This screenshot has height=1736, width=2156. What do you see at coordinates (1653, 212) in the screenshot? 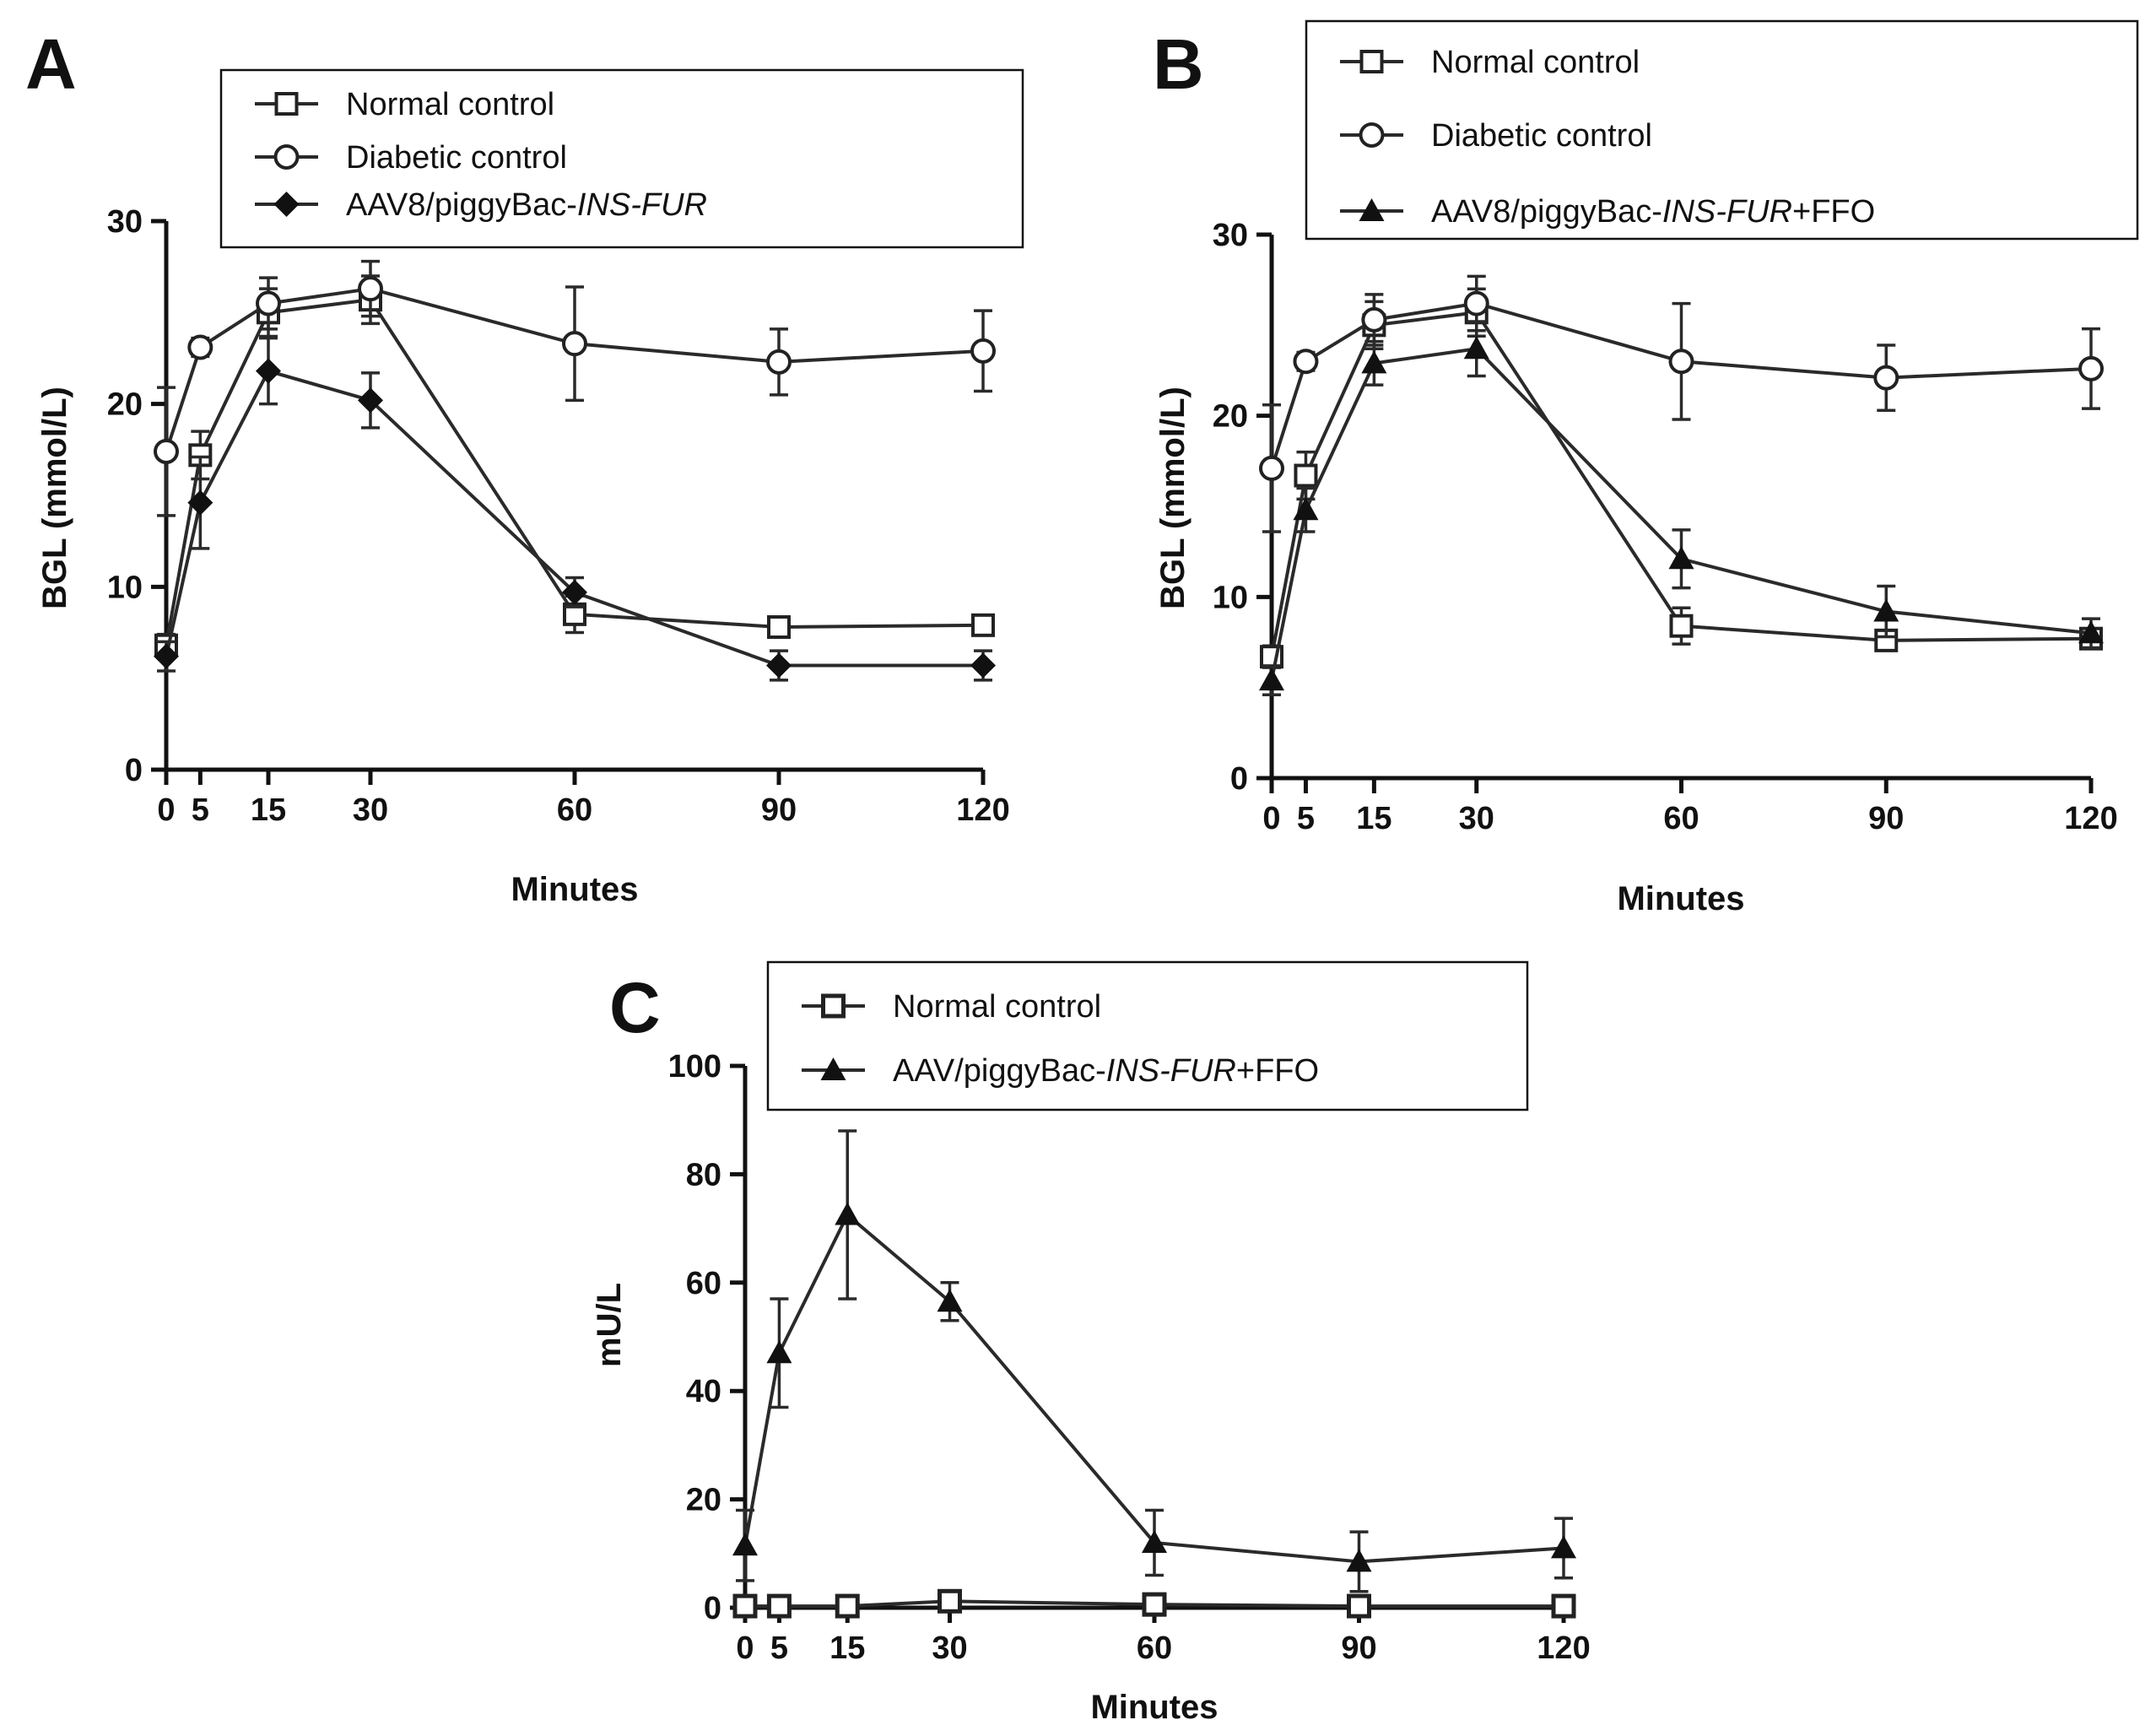
I see `legend-entry: AAV8/piggyBac-INS-FUR+FFO` at bounding box center [1653, 212].